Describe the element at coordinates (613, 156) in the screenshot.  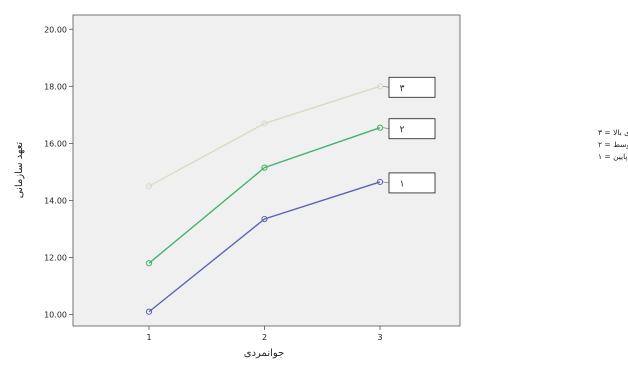
I see `legend-entry: خود رزشیابی محوری پایین = ١` at that location.